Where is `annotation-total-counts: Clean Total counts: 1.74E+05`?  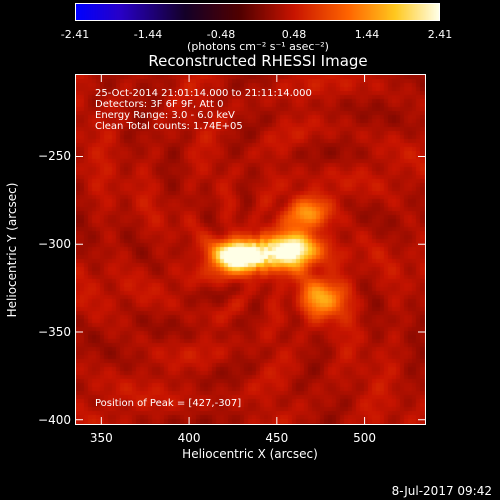 annotation-total-counts: Clean Total counts: 1.74E+05 is located at coordinates (169, 126).